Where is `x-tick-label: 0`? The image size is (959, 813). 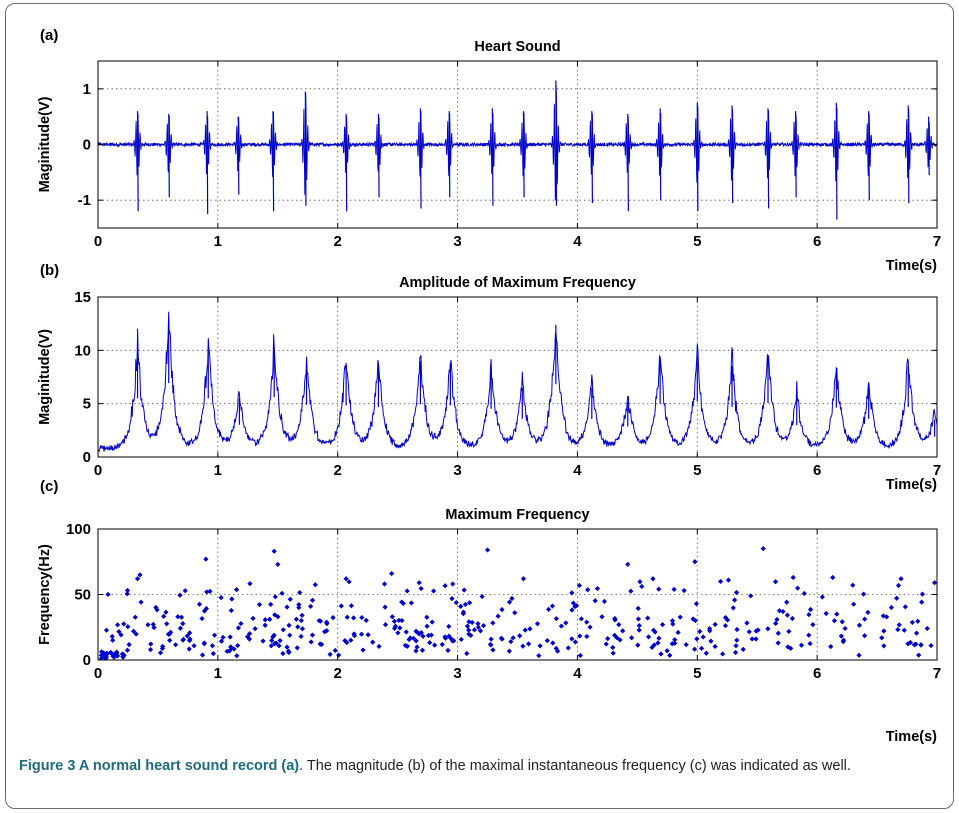 x-tick-label: 0 is located at coordinates (98, 470).